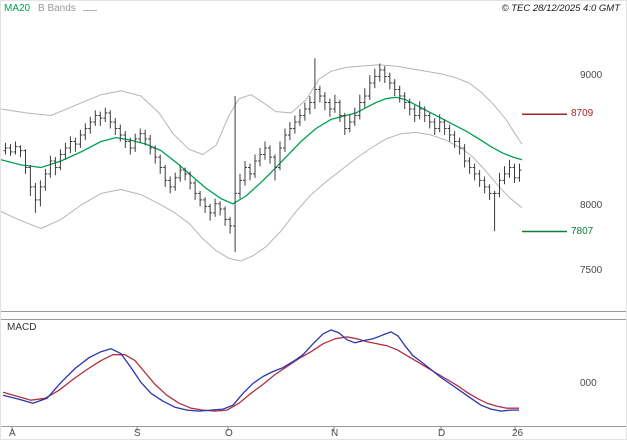 This screenshot has height=440, width=627. What do you see at coordinates (137, 433) in the screenshot?
I see `x-axis-label-S: S` at bounding box center [137, 433].